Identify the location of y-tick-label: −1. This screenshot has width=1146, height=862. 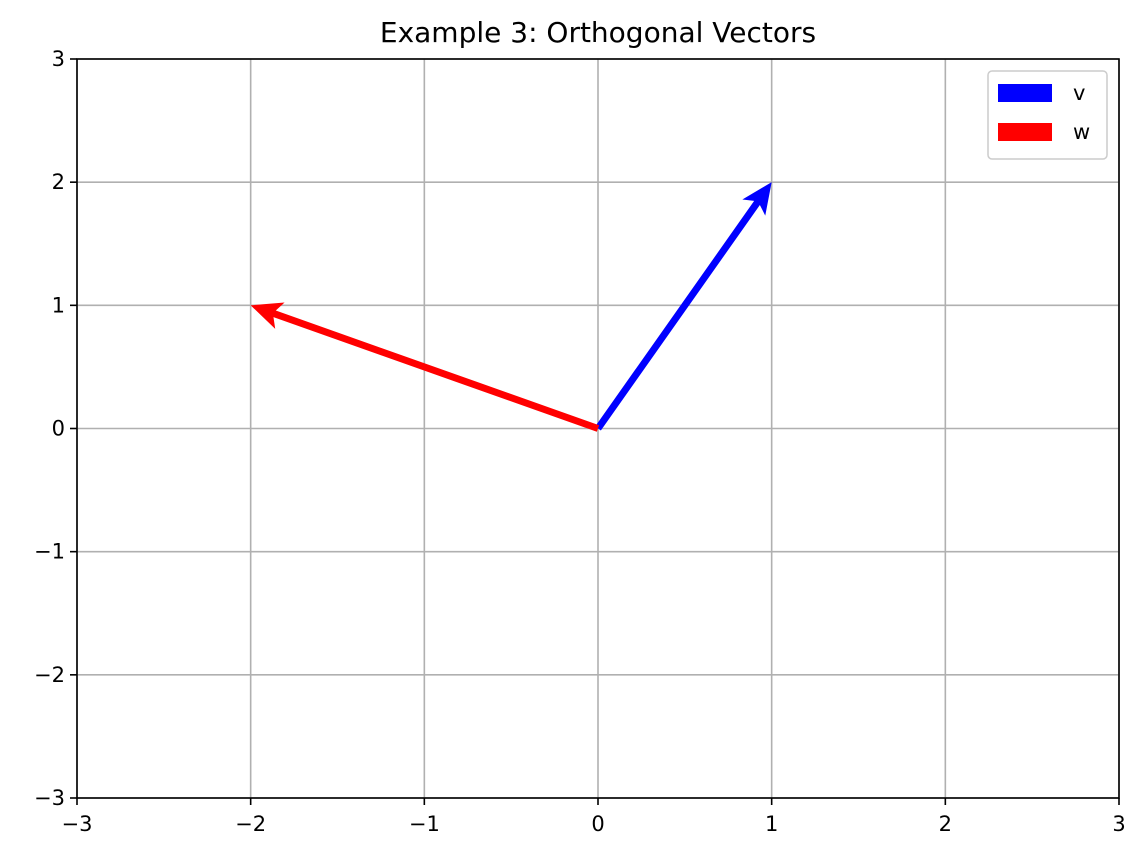
(49, 552).